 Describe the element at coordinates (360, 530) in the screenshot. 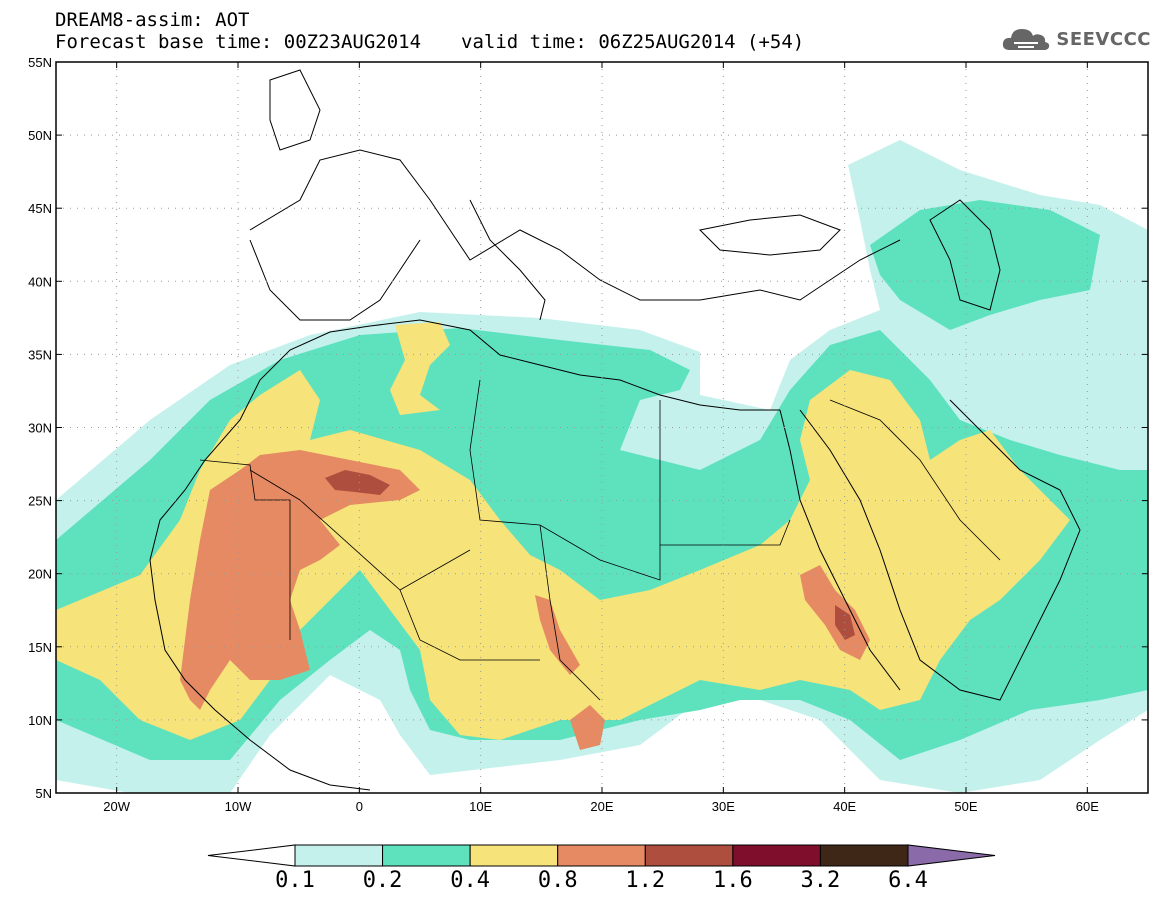

I see `border-algeria-mali` at that location.